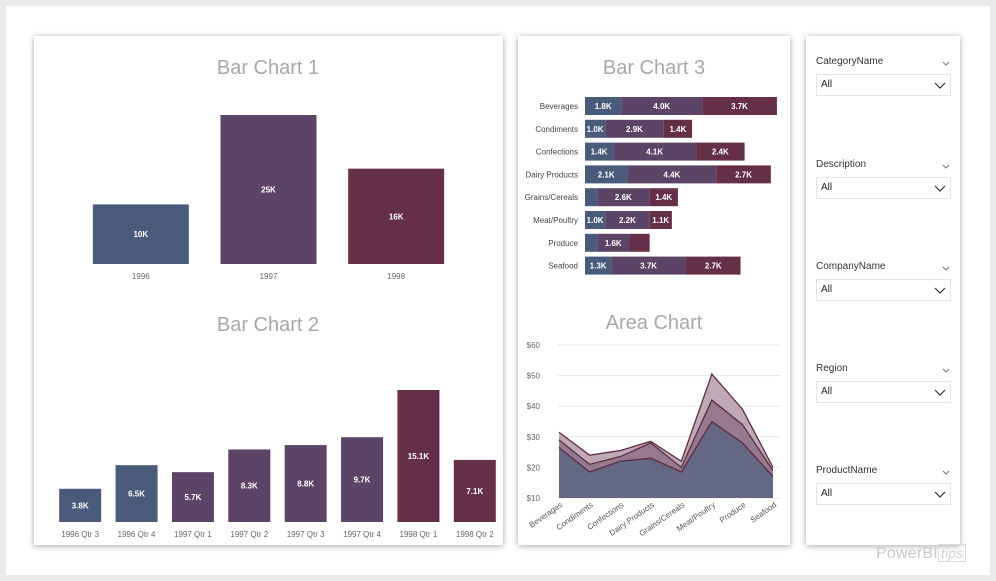 Image resolution: width=996 pixels, height=581 pixels. I want to click on data-label: 8.3K, so click(249, 486).